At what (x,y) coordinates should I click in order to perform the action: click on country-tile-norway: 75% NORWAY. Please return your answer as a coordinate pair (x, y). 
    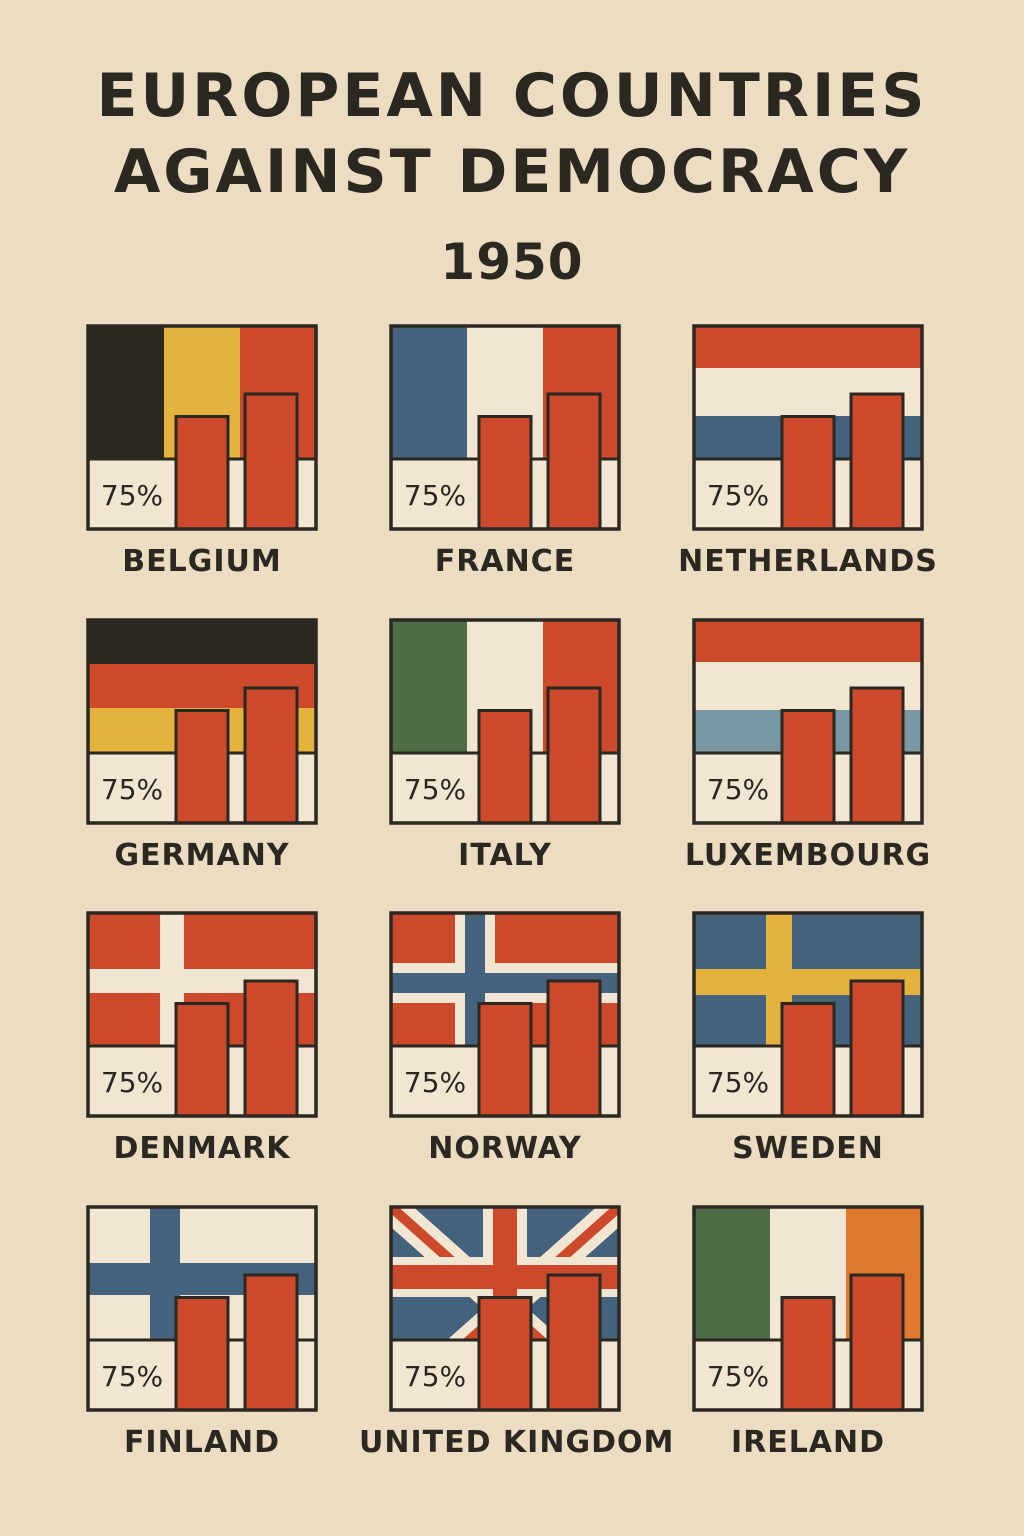
    Looking at the image, I should click on (505, 1044).